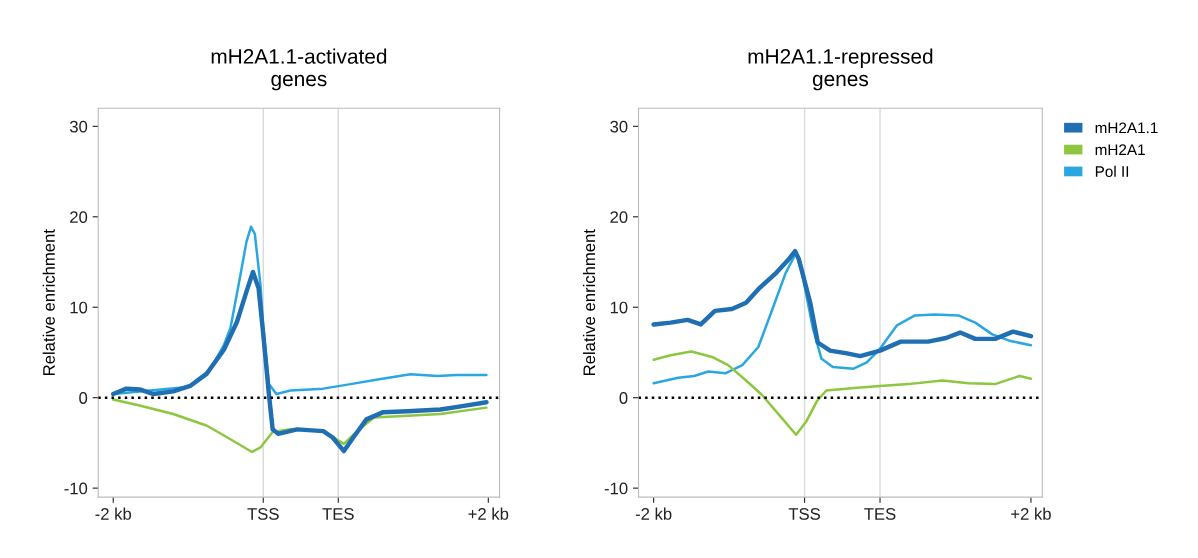  What do you see at coordinates (1126, 128) in the screenshot?
I see `legend-label: mH2A1.1` at bounding box center [1126, 128].